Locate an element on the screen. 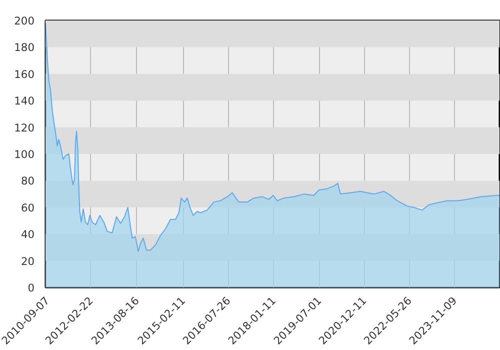 The width and height of the screenshot is (500, 350). y-tick-label: 80 is located at coordinates (27, 181).